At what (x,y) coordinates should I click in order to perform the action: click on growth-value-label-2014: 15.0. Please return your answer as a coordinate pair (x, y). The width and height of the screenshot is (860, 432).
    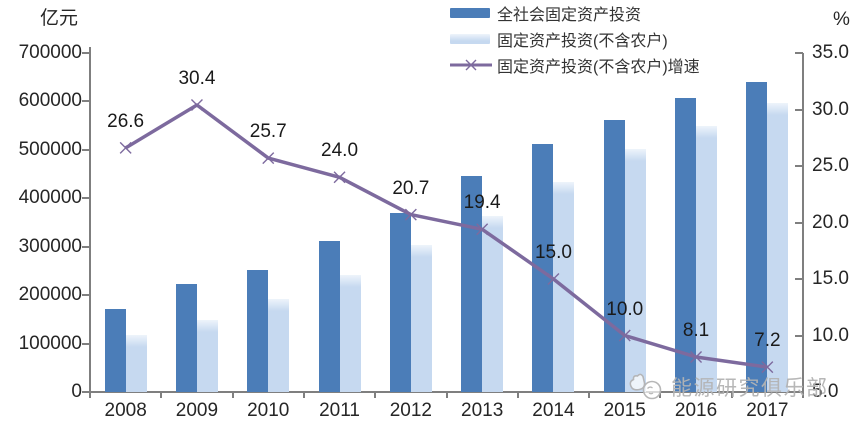
    Looking at the image, I should click on (553, 252).